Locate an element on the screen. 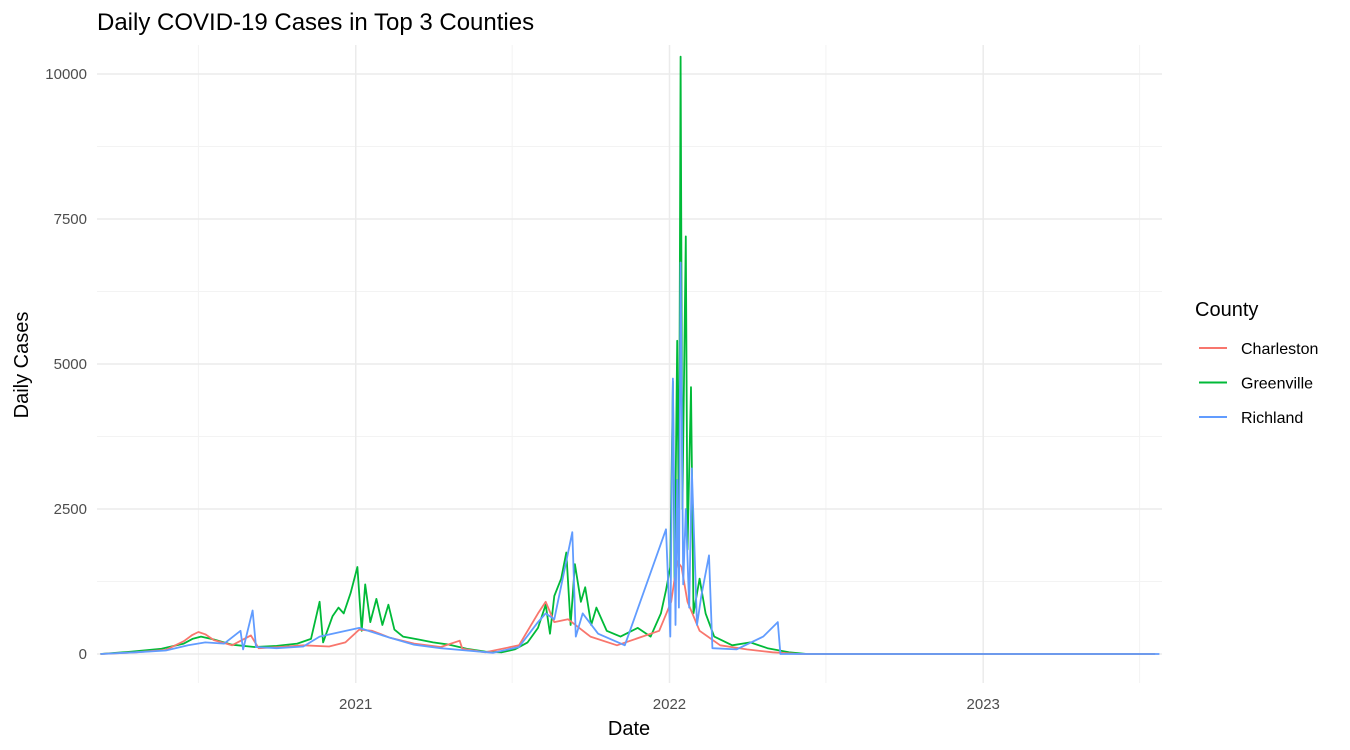 The width and height of the screenshot is (1350, 750). x-axis-title: Date is located at coordinates (629, 729).